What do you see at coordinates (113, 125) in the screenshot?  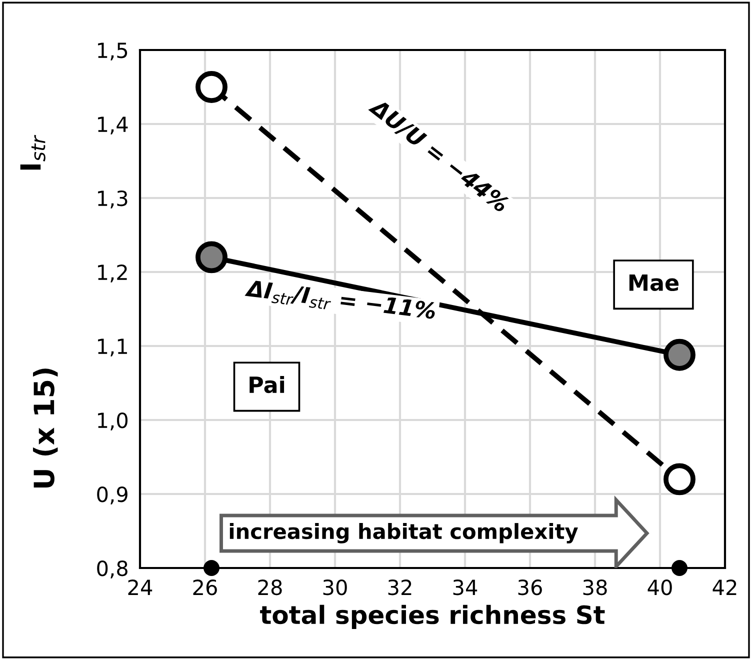 I see `y-tick-label: 1,4` at bounding box center [113, 125].